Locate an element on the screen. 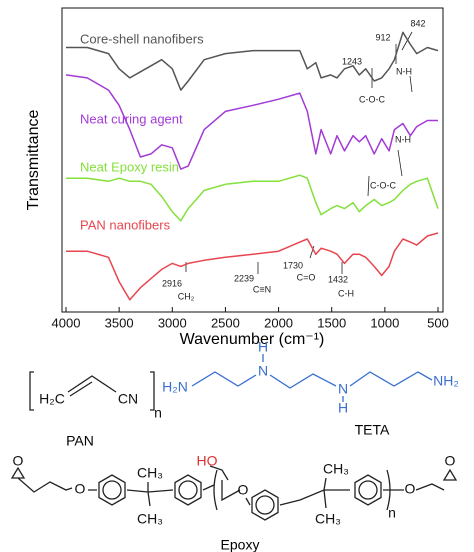 The width and height of the screenshot is (474, 552). series-label: Core-shell nanofibers is located at coordinates (142, 38).